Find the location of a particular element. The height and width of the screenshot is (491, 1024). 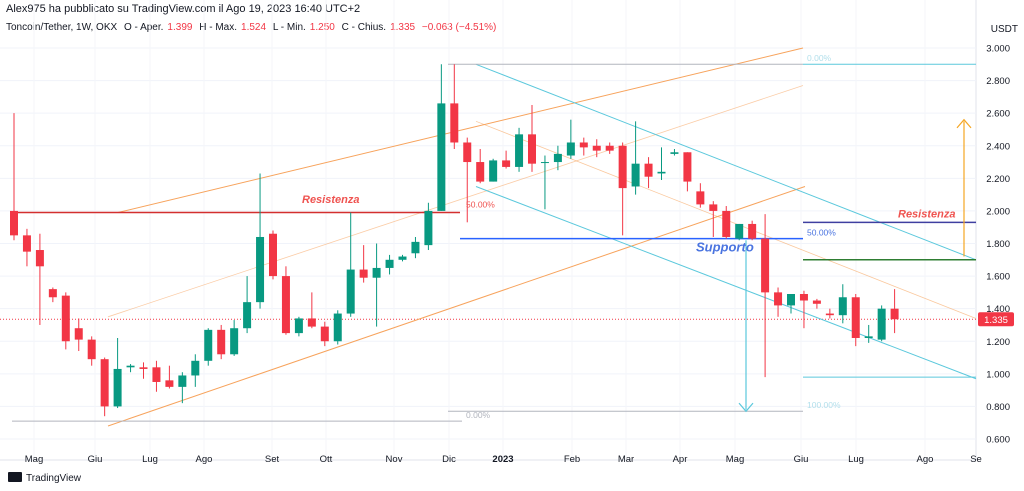

close-label: C - Chius. is located at coordinates (364, 27).